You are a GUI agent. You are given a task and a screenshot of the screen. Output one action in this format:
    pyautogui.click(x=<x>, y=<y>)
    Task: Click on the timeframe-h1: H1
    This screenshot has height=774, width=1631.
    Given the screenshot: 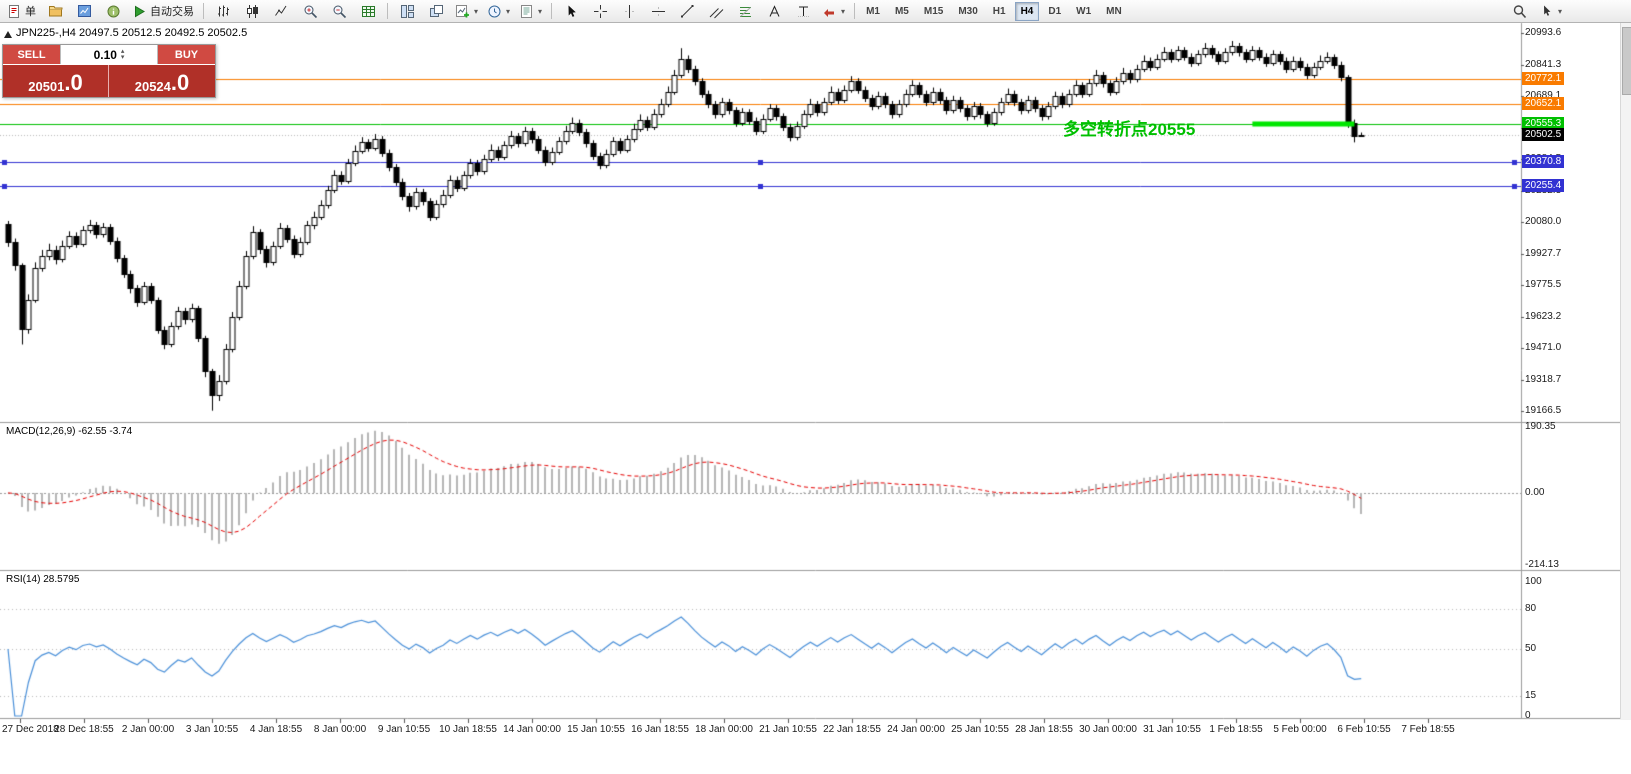 What is the action you would take?
    pyautogui.click(x=999, y=11)
    